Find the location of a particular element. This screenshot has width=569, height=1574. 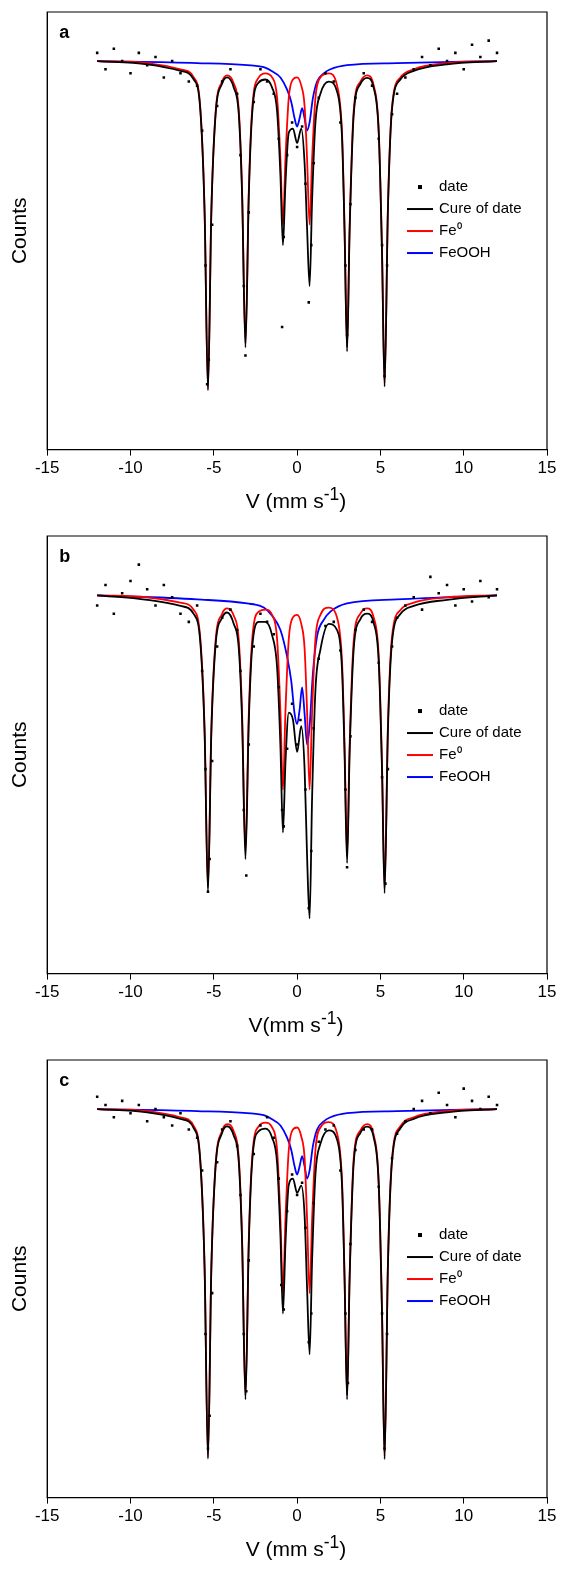

annotation: b is located at coordinates (65, 556).